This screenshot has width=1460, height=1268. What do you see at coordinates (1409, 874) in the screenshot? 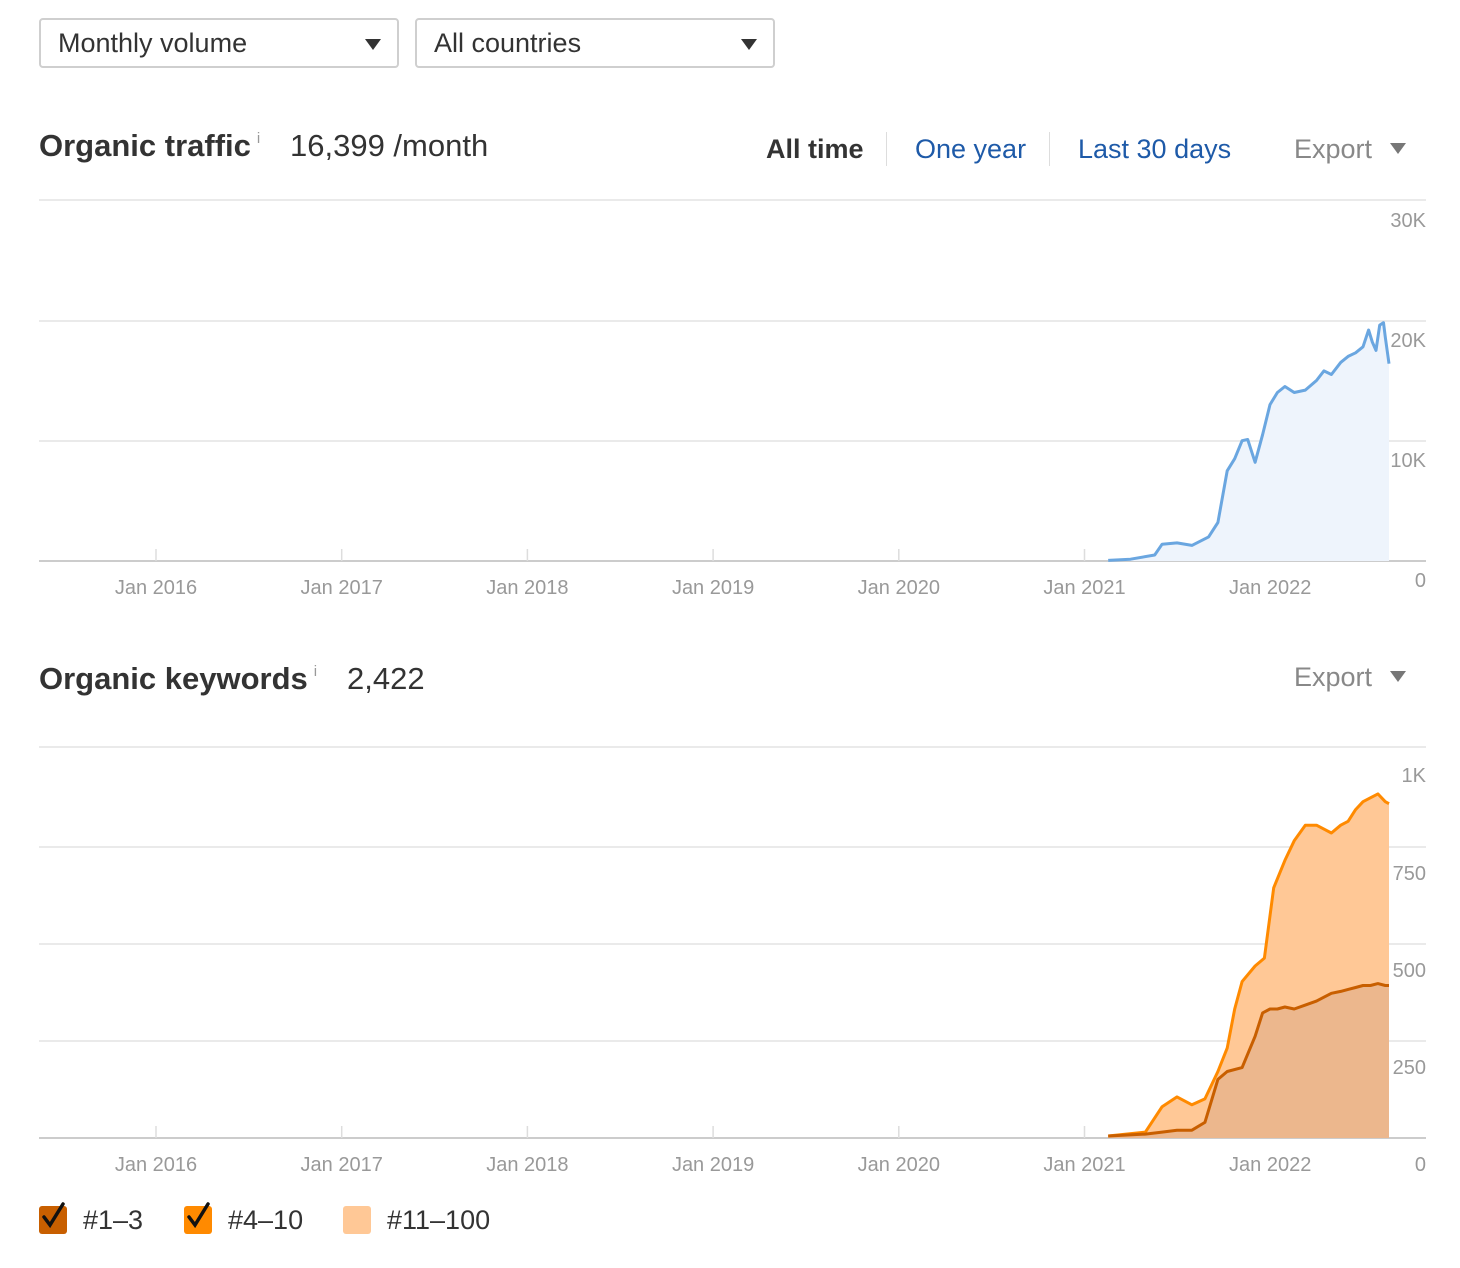
I see `y-tick-label: 750` at bounding box center [1409, 874].